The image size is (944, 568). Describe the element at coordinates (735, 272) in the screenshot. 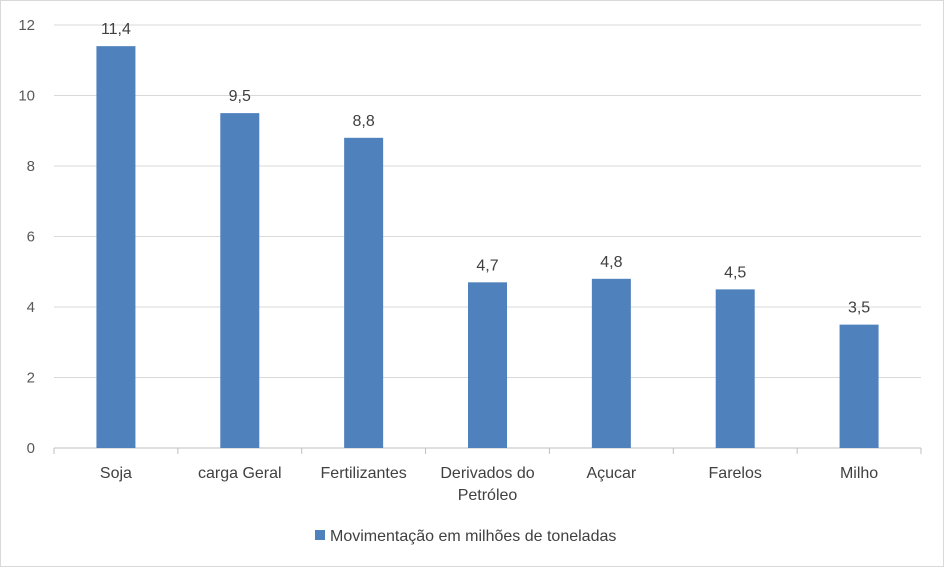

I see `data-label: 4,5` at that location.